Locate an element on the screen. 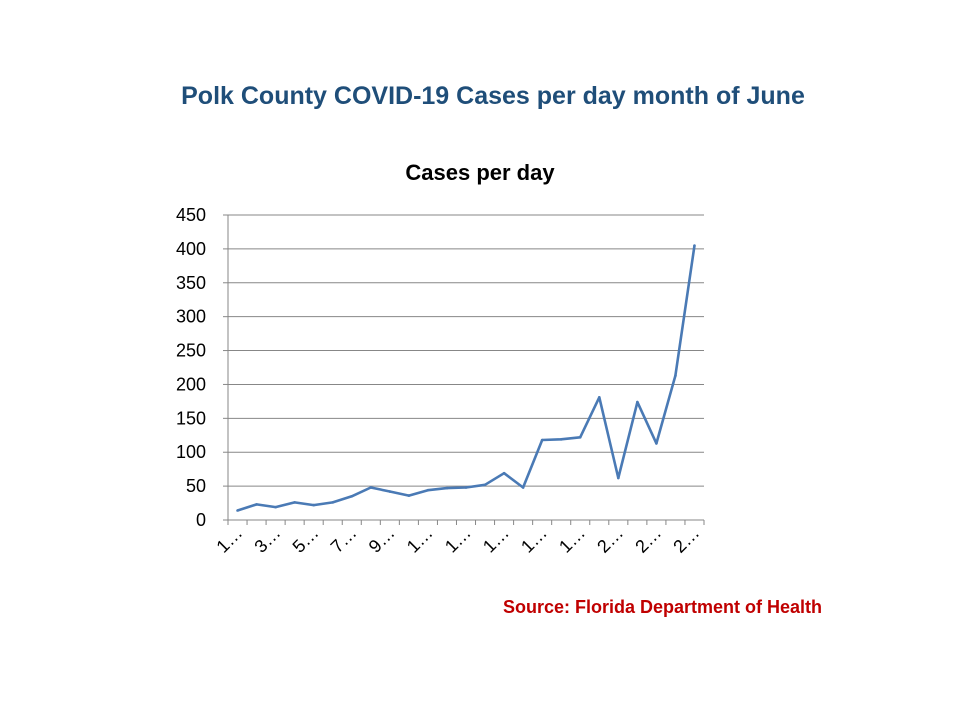 The width and height of the screenshot is (960, 720). source-note: Source: Florida Department of Health is located at coordinates (662, 607).